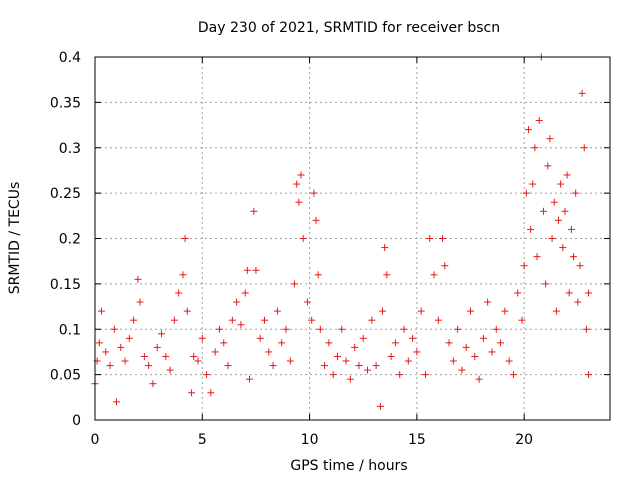 This screenshot has width=640, height=480. What do you see at coordinates (15, 238) in the screenshot?
I see `y-axis-label: SRMTID / TECUs` at bounding box center [15, 238].